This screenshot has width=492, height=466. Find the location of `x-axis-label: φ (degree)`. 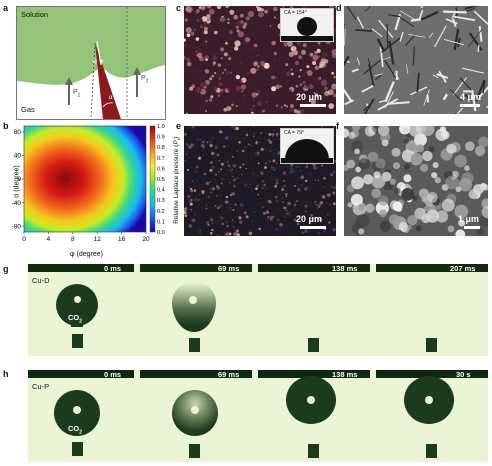

x-axis-label: φ (degree) is located at coordinates (86, 254).